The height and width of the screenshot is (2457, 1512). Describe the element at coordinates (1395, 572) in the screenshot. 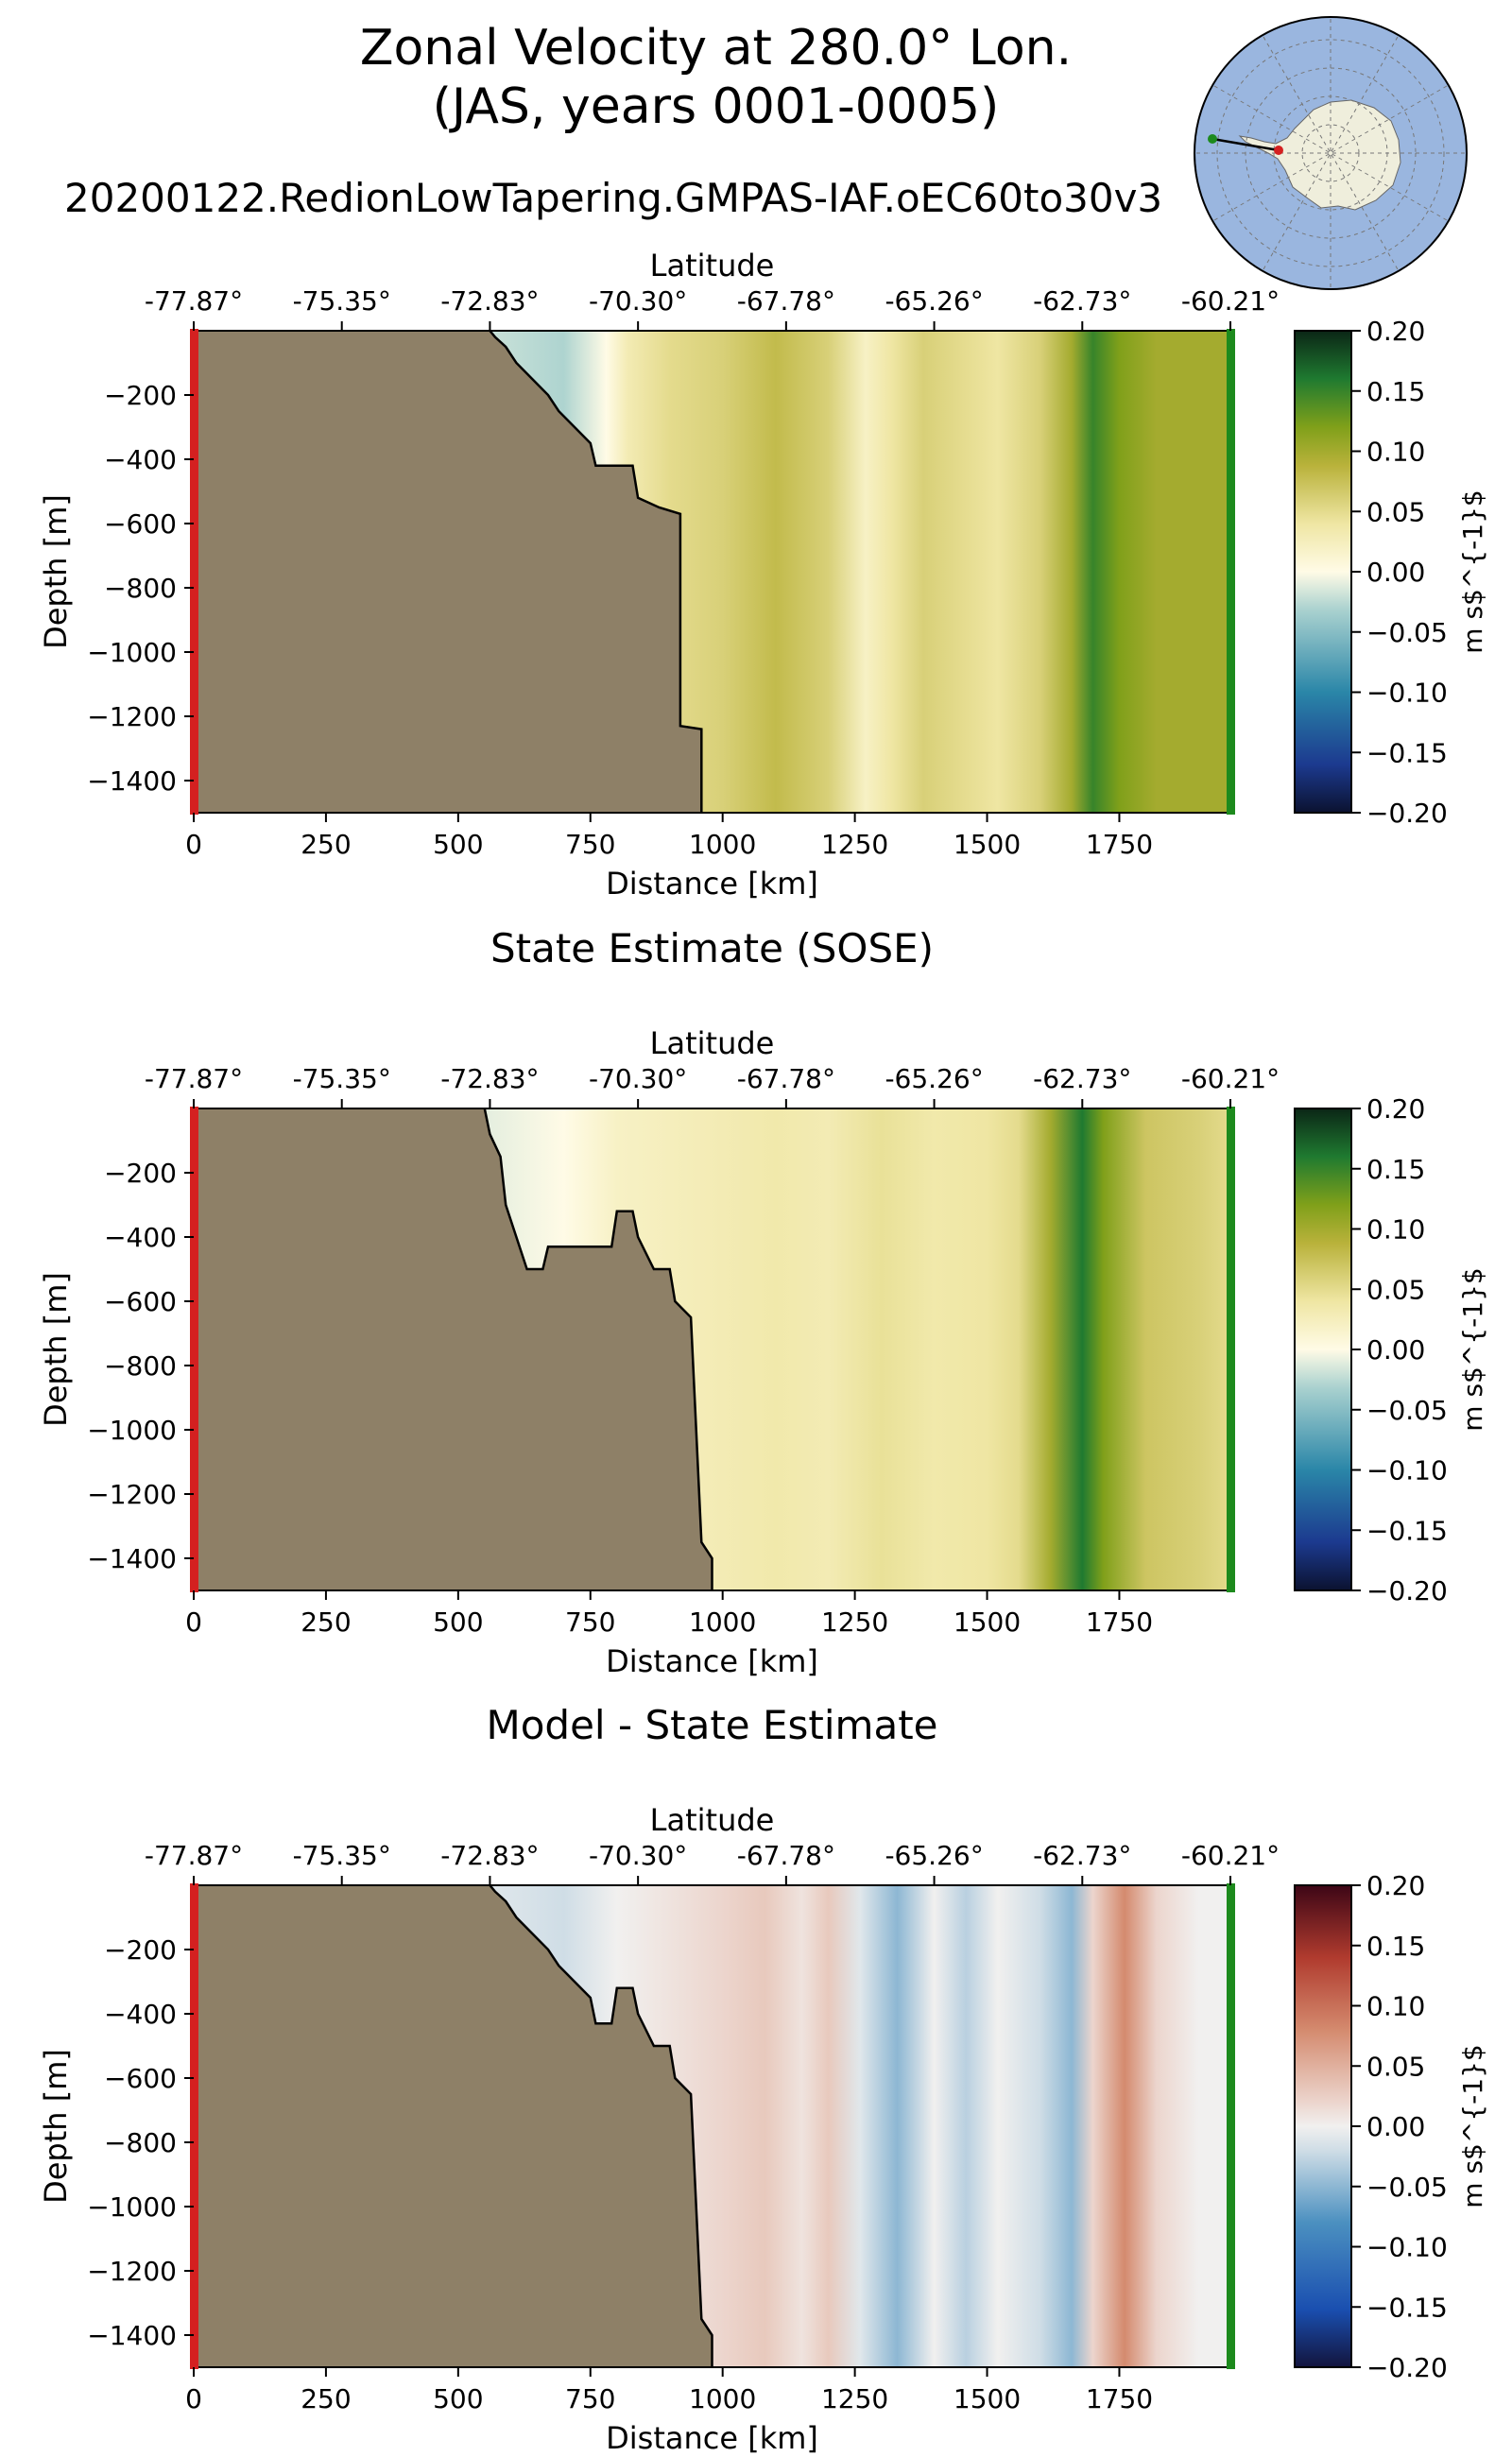

I see `colorbar-tick-label: 0.00` at that location.